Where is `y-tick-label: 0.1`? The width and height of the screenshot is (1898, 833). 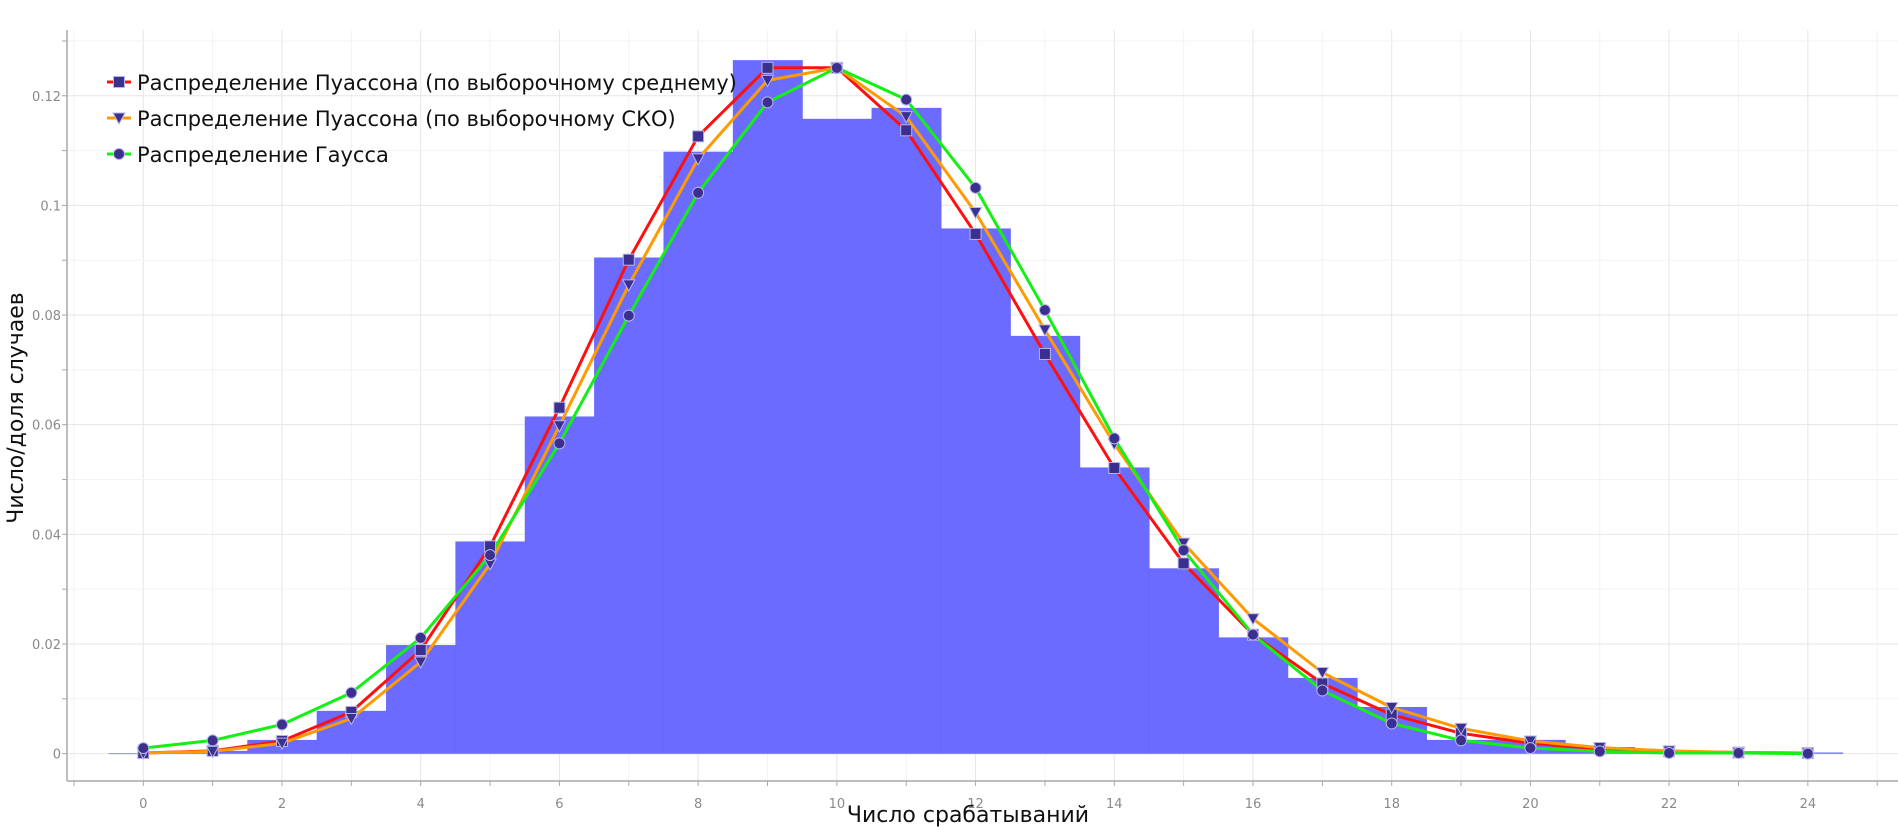 y-tick-label: 0.1 is located at coordinates (50, 206).